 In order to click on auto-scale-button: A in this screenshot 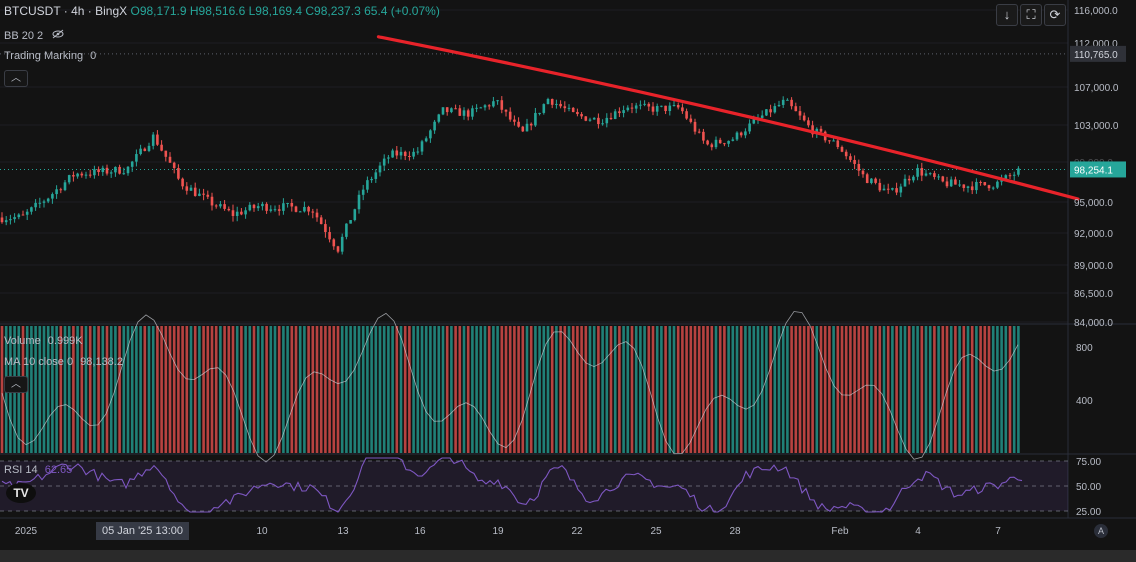, I will do `click(1101, 531)`.